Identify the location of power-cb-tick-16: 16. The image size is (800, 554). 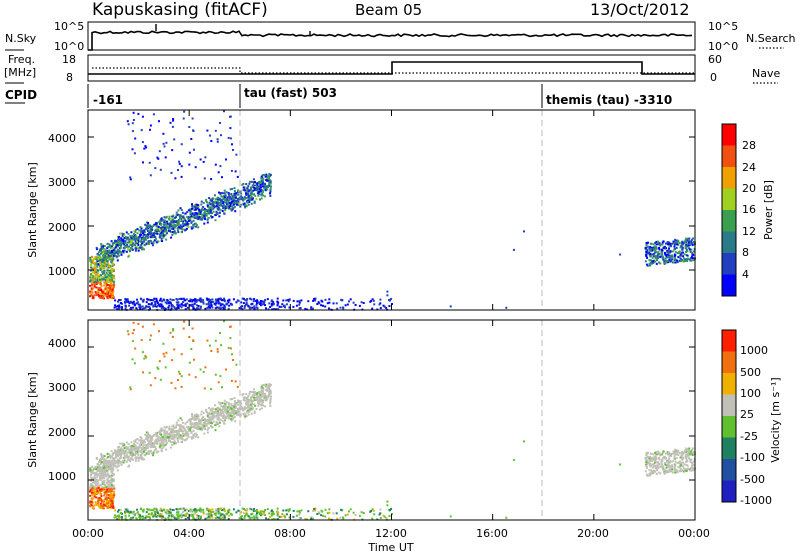
(749, 209).